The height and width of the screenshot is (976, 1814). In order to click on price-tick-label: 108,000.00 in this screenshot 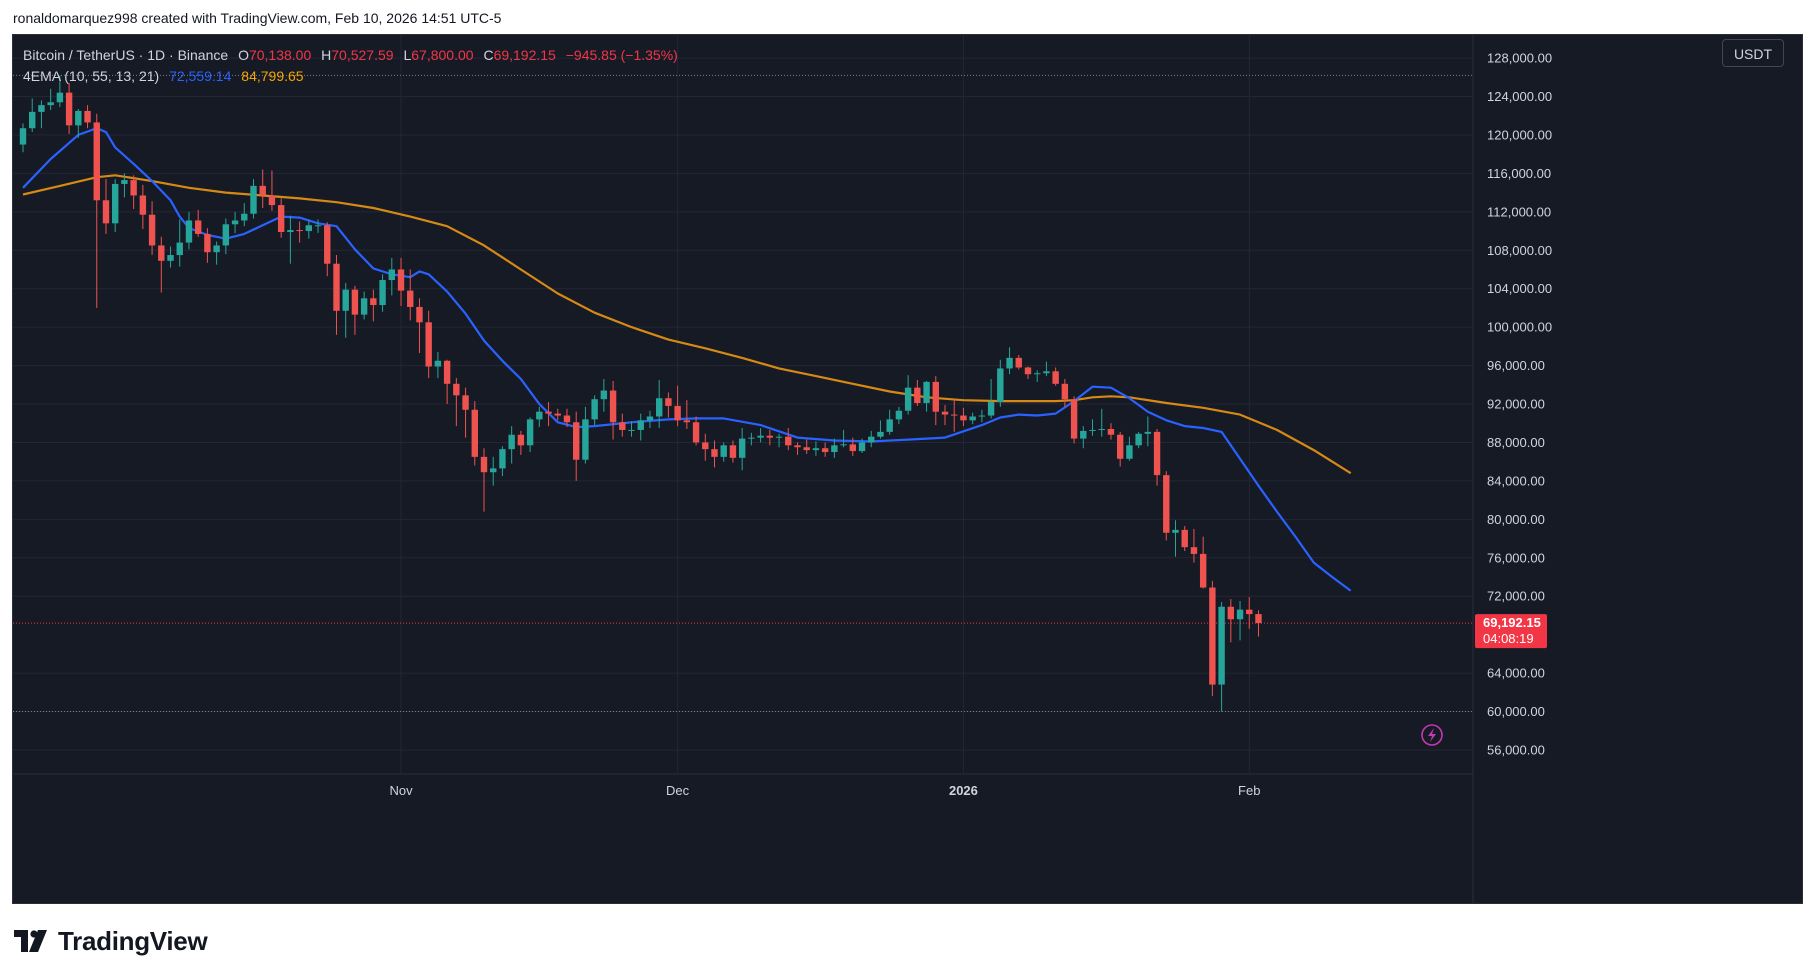, I will do `click(1519, 250)`.